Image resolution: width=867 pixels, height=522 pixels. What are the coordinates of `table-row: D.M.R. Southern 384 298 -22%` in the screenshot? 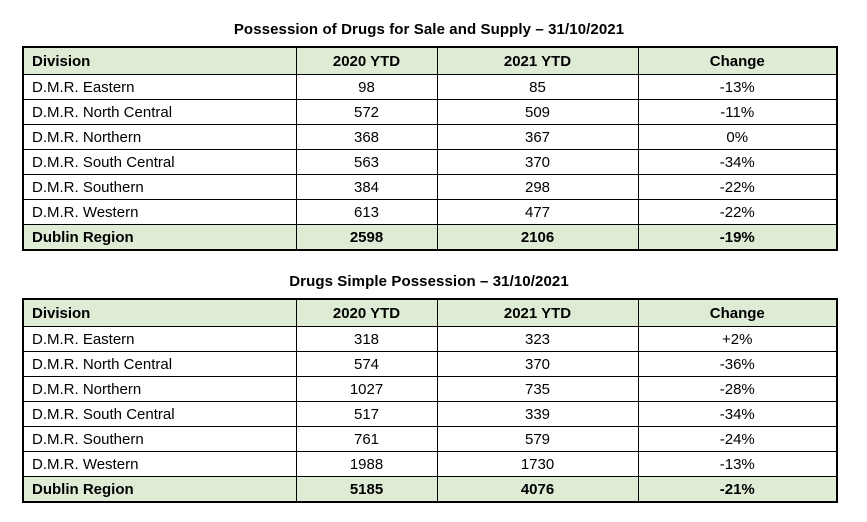 It's located at (430, 187).